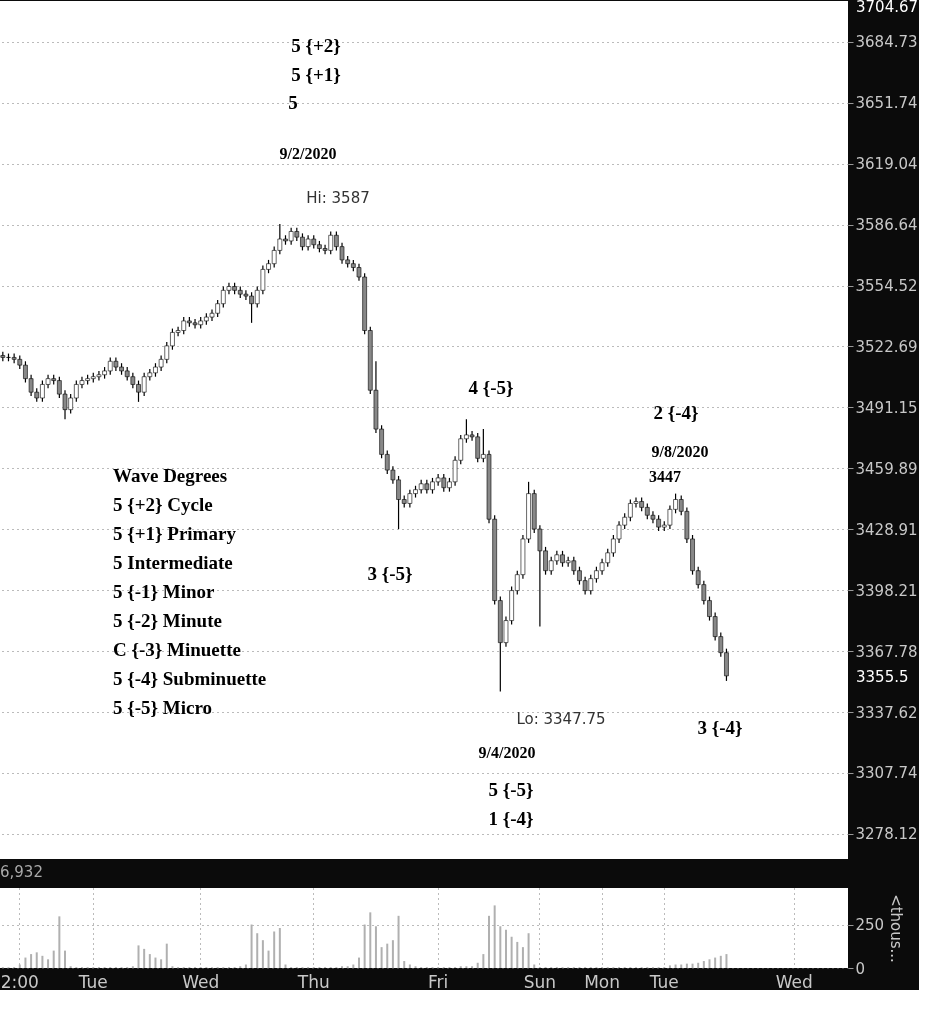 This screenshot has width=945, height=1024. What do you see at coordinates (438, 981) in the screenshot?
I see `x-tick-label: Fri` at bounding box center [438, 981].